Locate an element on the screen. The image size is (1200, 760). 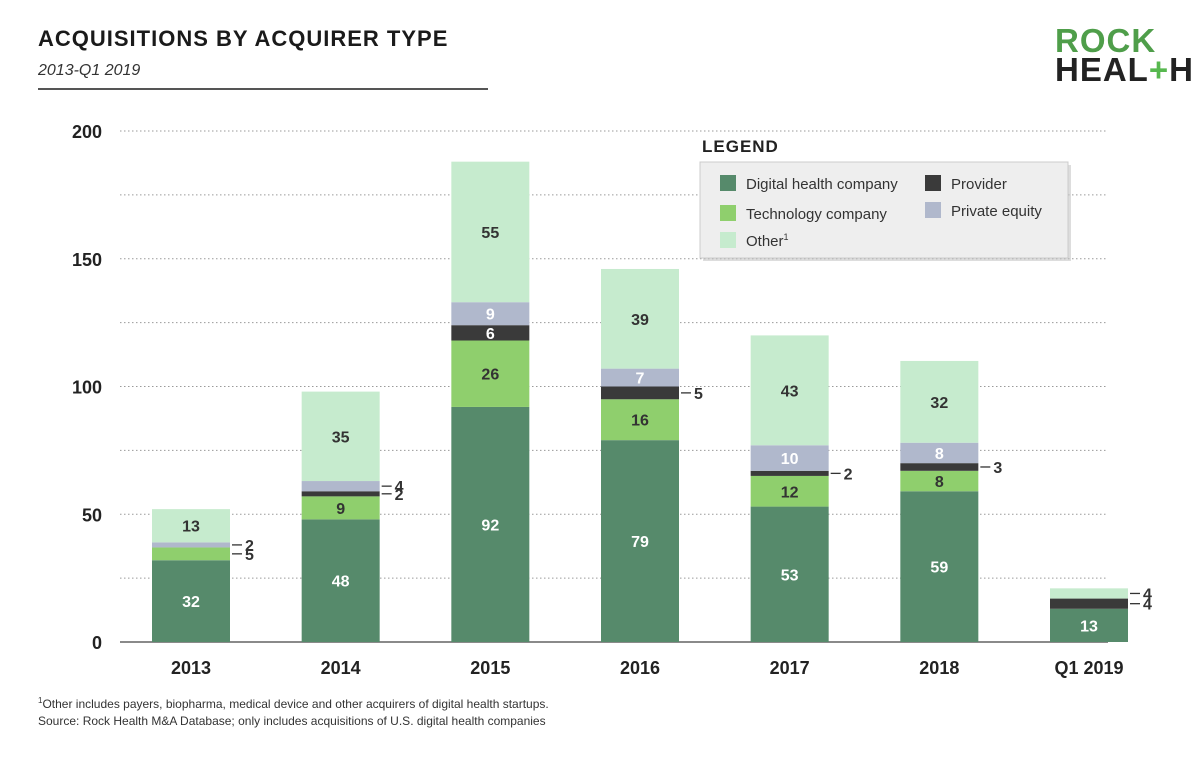
legend-title: LEGEND is located at coordinates (740, 146).